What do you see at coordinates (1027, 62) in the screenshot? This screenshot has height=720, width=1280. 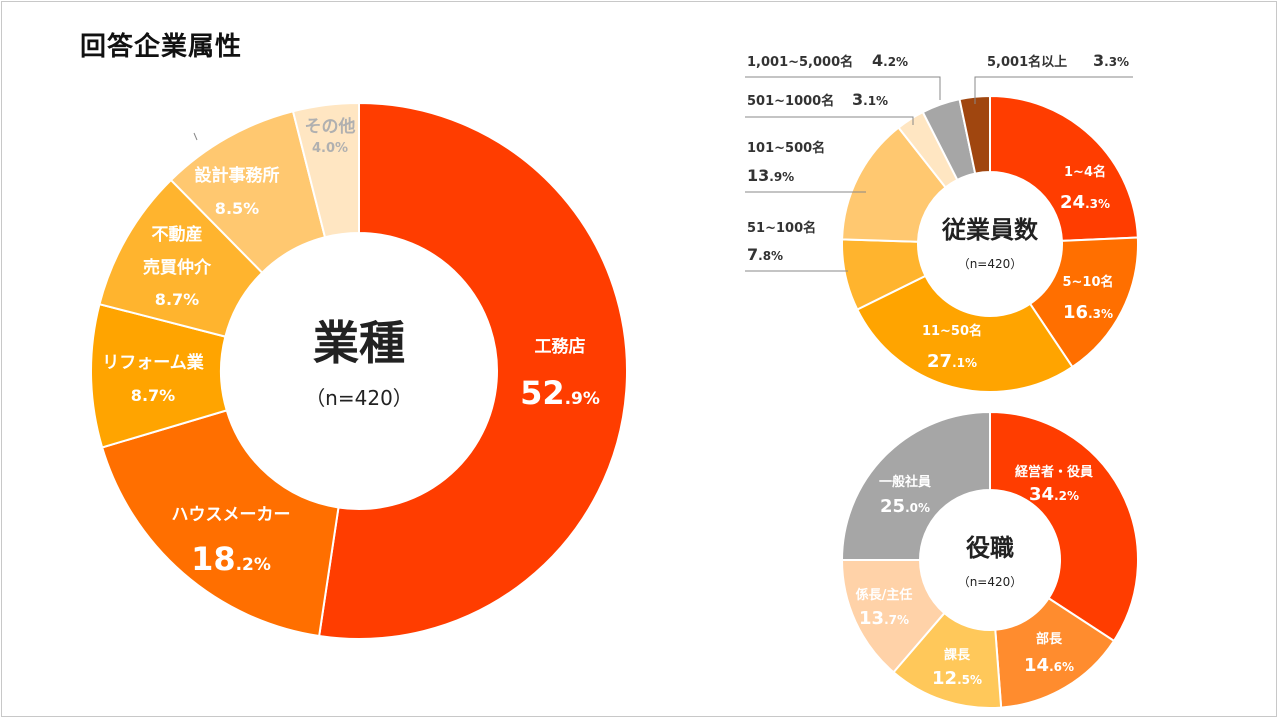 I see `slice-label-7: 5,001名以上` at bounding box center [1027, 62].